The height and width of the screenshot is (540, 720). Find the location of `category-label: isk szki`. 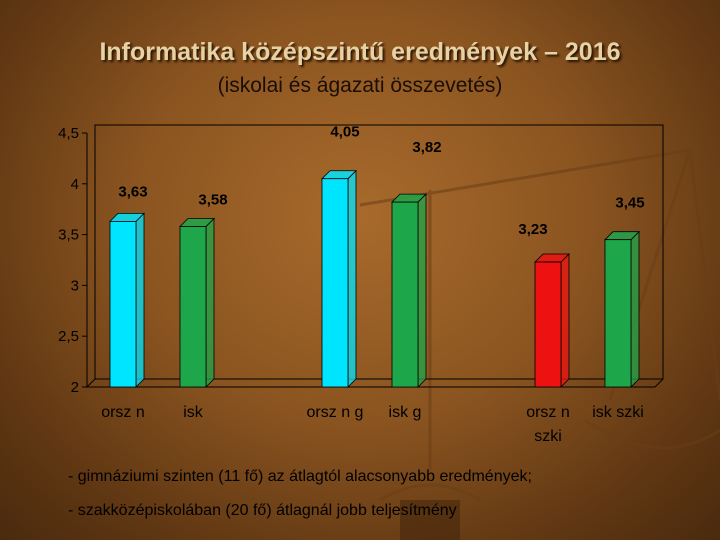

category-label: isk szki is located at coordinates (618, 412).